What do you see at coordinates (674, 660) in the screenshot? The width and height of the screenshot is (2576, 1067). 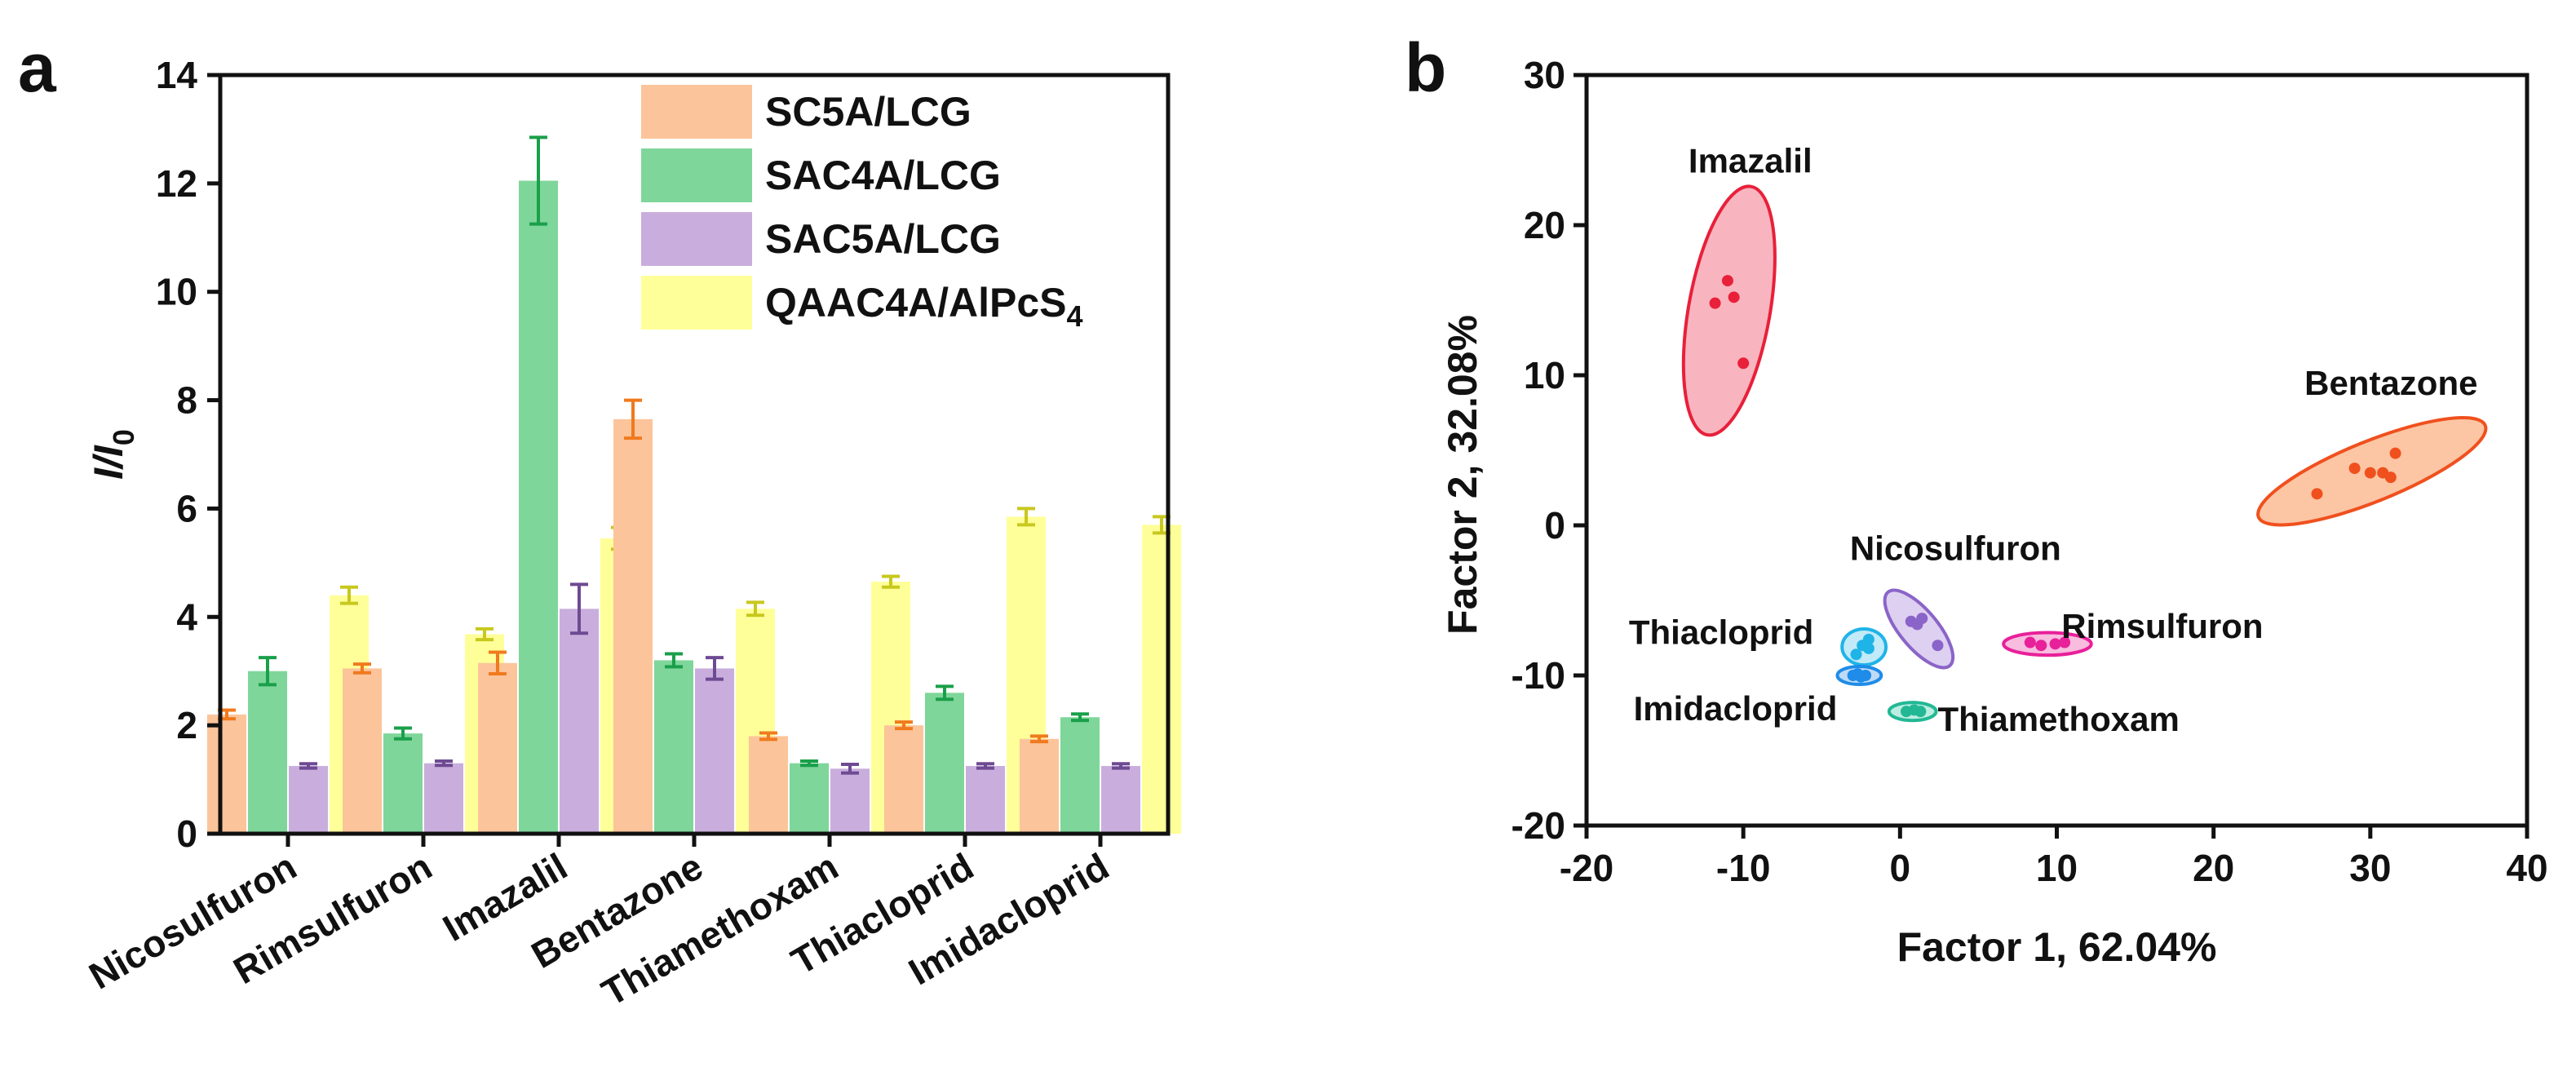 I see `error-bar-sac4a-lcg-bentazone` at bounding box center [674, 660].